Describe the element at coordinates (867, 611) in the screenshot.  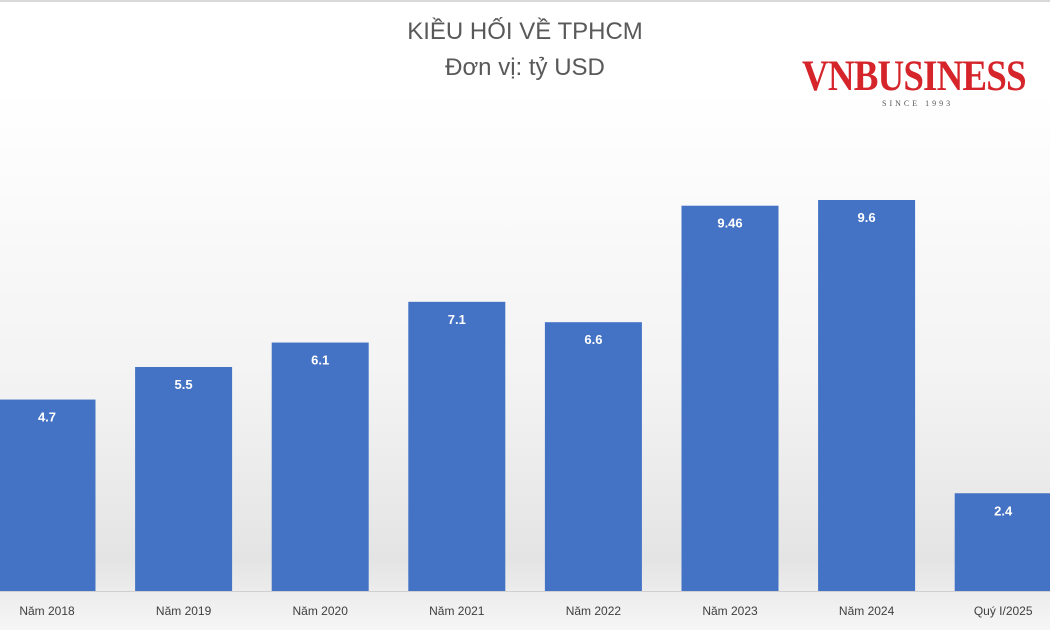
I see `x-tick-label: Năm 2024` at that location.